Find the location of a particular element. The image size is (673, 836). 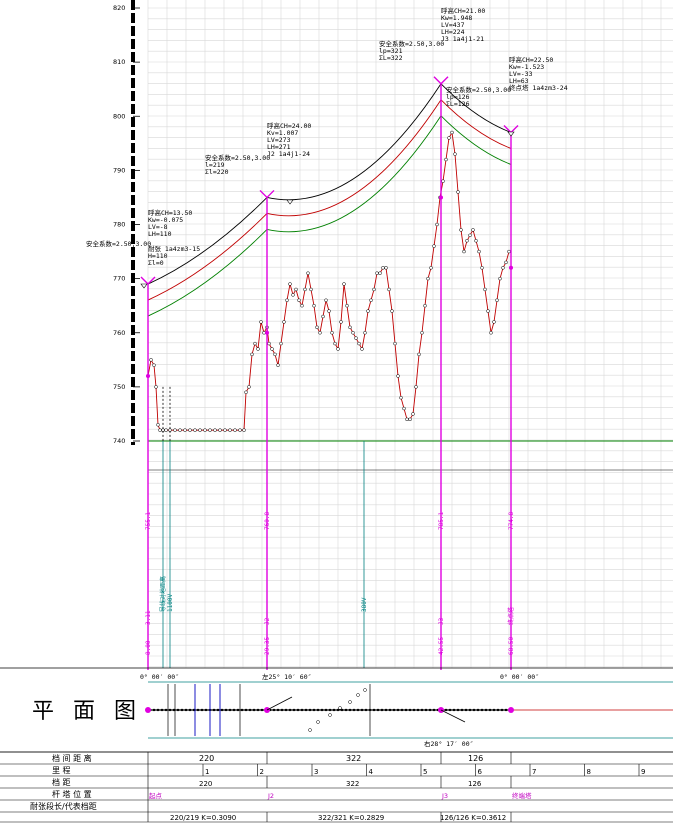

span-length: 220 is located at coordinates (205, 784).